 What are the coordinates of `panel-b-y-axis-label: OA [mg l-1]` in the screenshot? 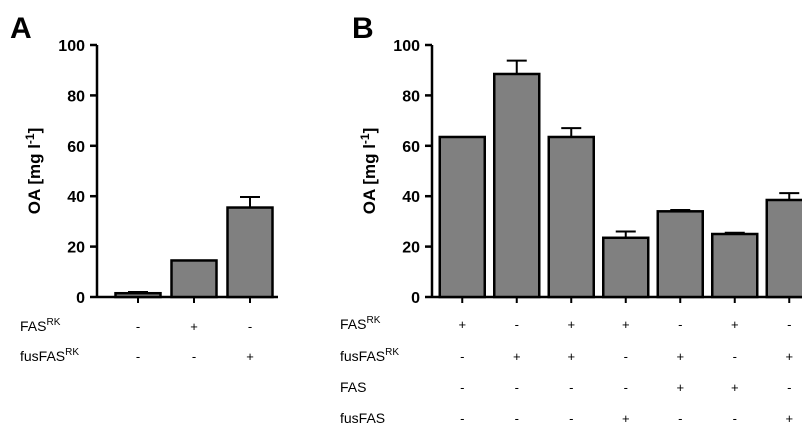 It's located at (368, 171).